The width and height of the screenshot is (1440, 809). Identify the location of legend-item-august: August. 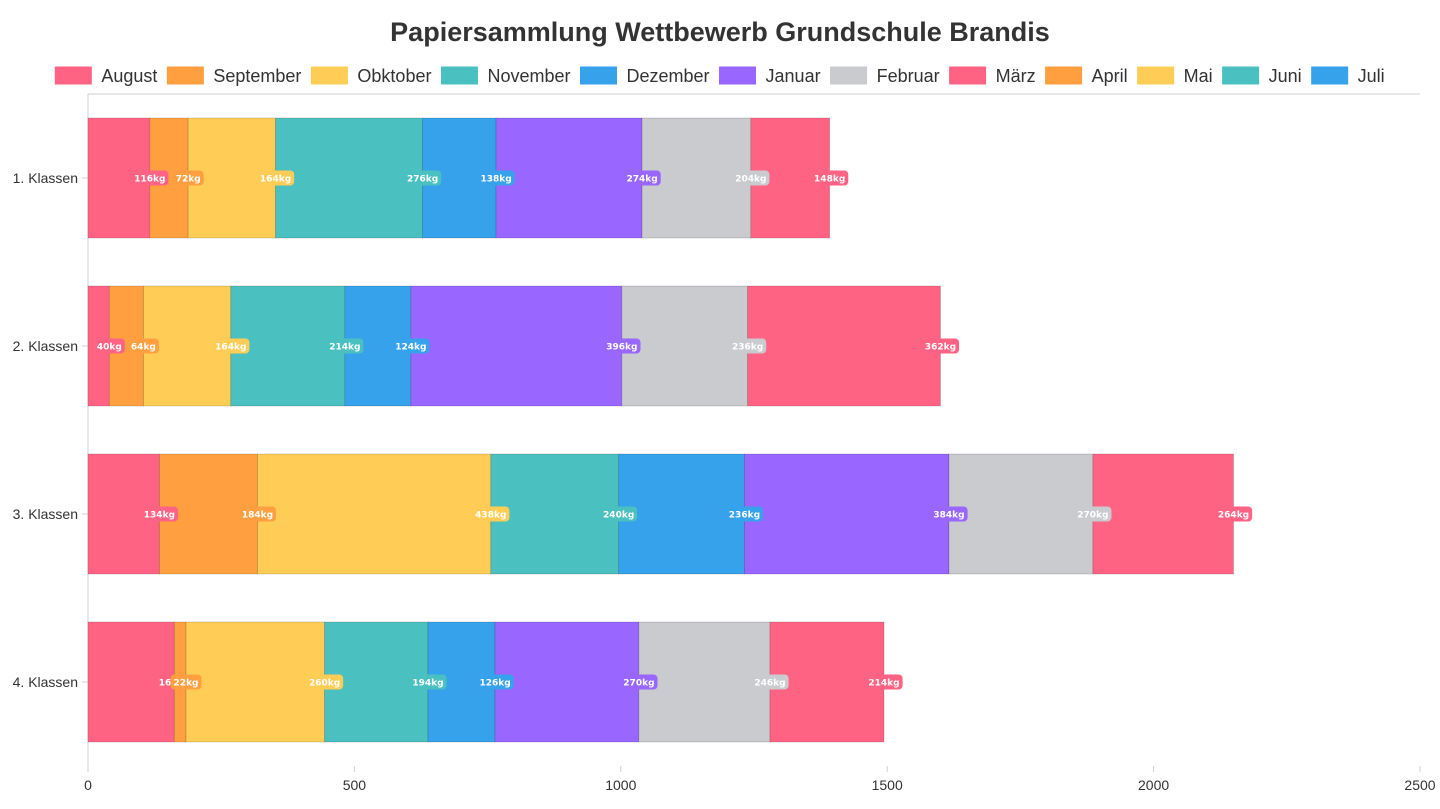
(105, 76).